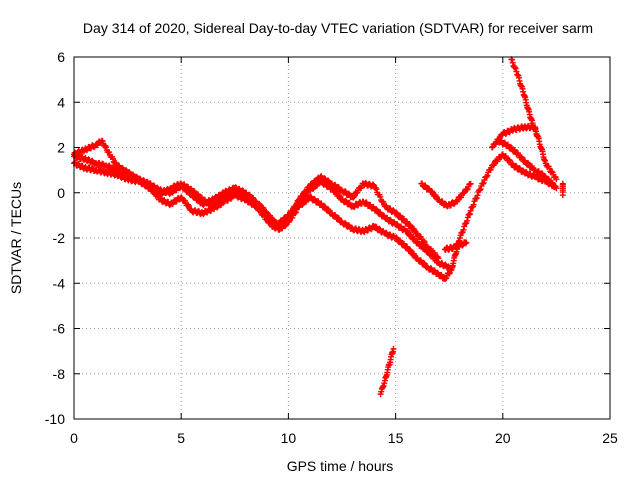  What do you see at coordinates (59, 238) in the screenshot?
I see `y-tick-label: -2` at bounding box center [59, 238].